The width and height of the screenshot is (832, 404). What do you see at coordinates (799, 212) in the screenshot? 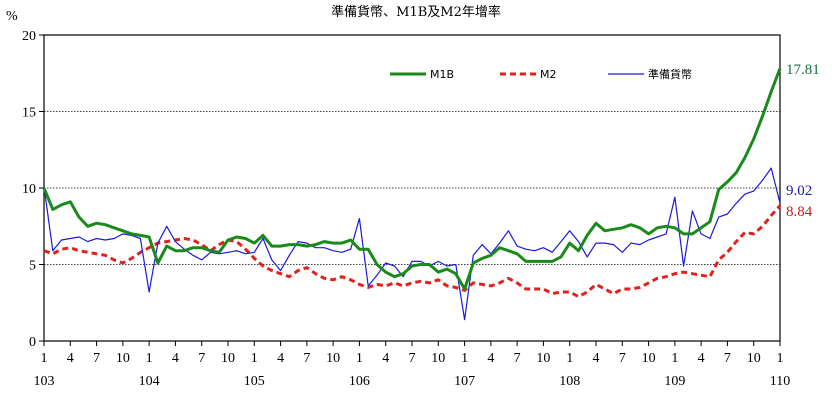
I see `end-label: 8.84` at bounding box center [799, 212].